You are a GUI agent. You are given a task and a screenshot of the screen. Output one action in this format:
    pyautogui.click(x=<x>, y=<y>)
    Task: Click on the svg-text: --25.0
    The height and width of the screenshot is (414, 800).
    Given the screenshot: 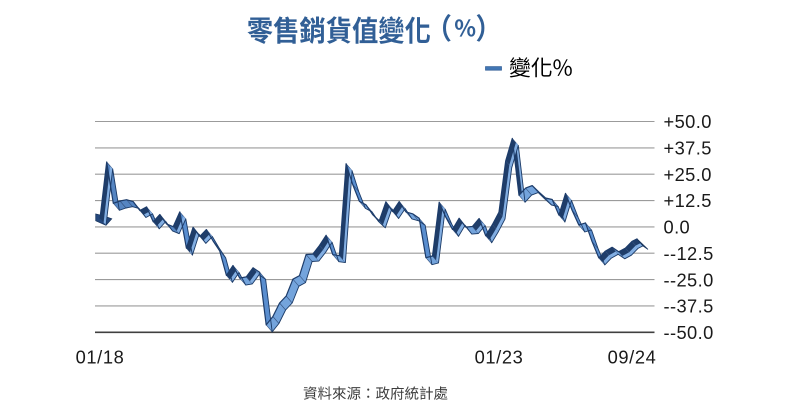 What is the action you would take?
    pyautogui.click(x=689, y=279)
    